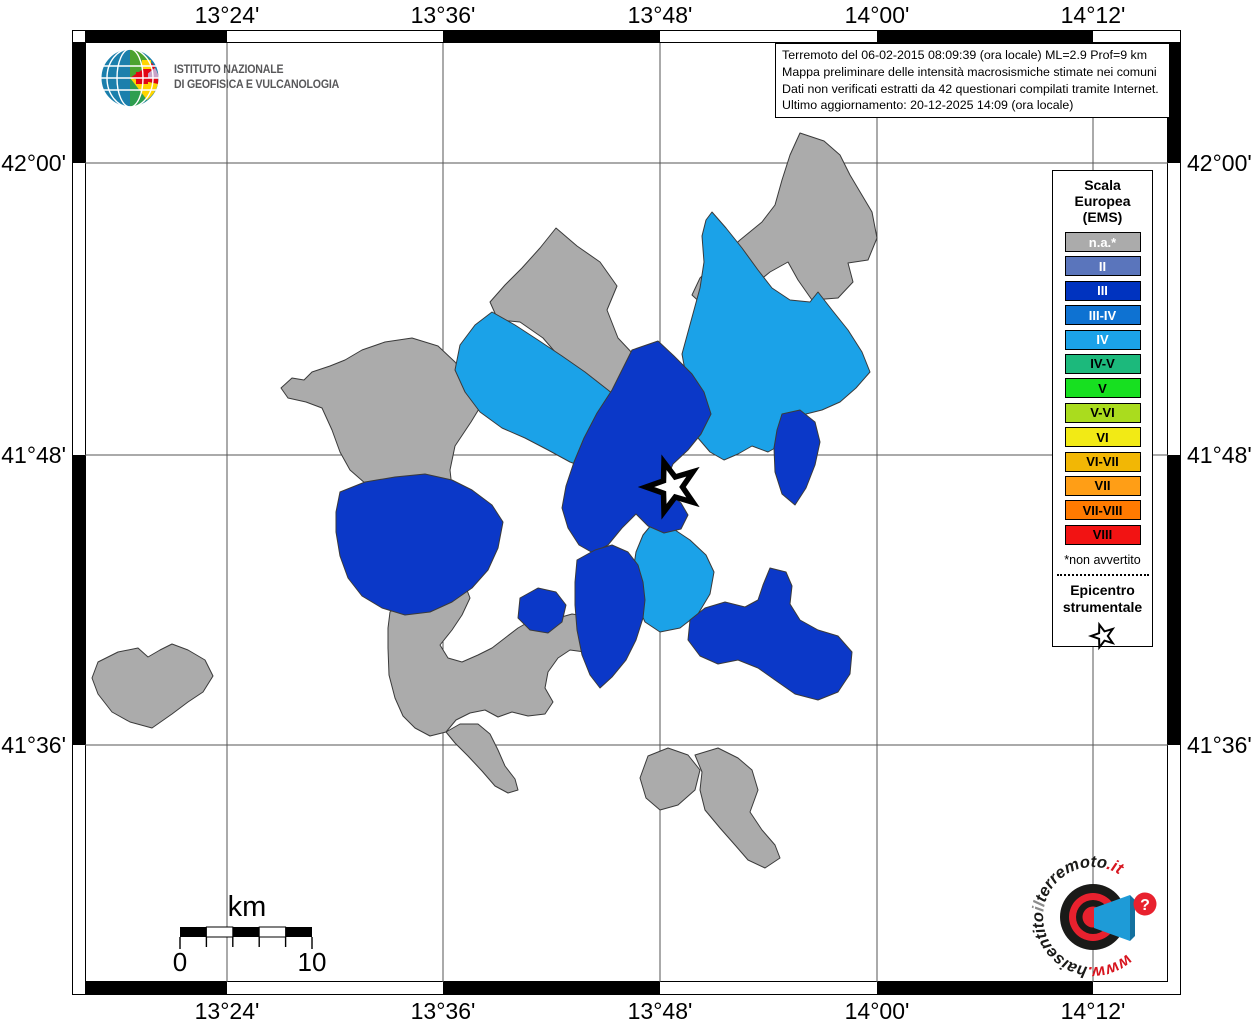 The height and width of the screenshot is (1024, 1255). What do you see at coordinates (1093, 917) in the screenshot?
I see `haisentitoilterremoto-logo: www.haisentitoilterremoto.it ?` at bounding box center [1093, 917].